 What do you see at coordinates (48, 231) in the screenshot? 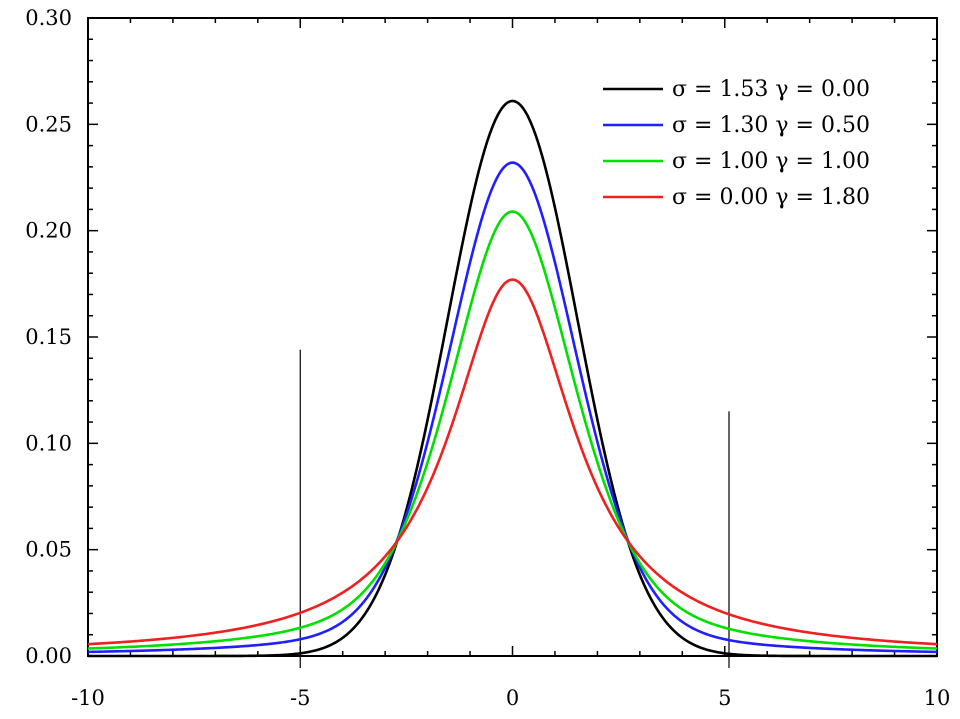
I see `y-tick-label: 0.20` at bounding box center [48, 231].